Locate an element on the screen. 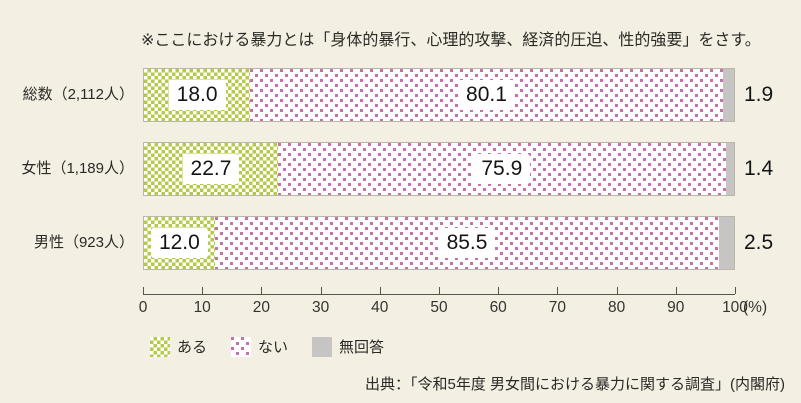  segment-mukaito-female is located at coordinates (729, 169).